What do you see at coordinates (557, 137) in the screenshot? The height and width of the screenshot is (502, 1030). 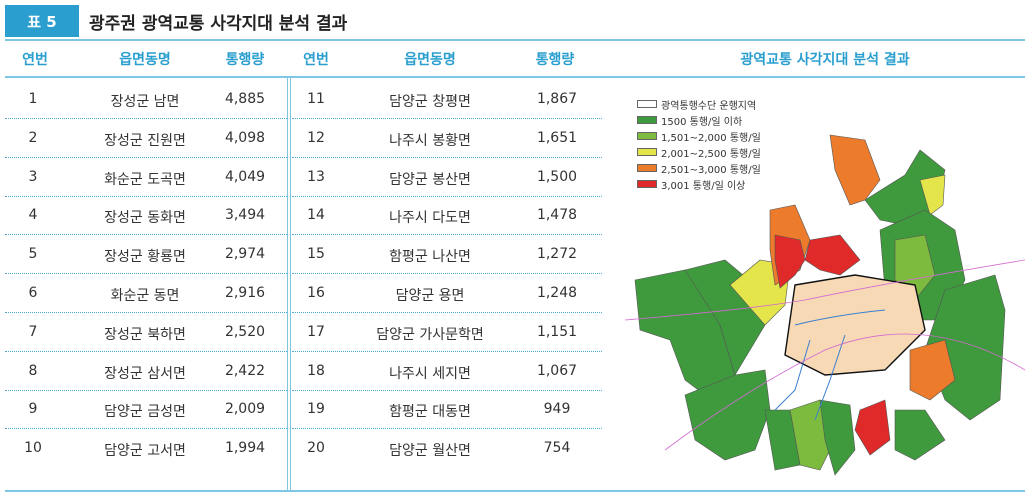 I see `traffic-volume: 1,651` at bounding box center [557, 137].